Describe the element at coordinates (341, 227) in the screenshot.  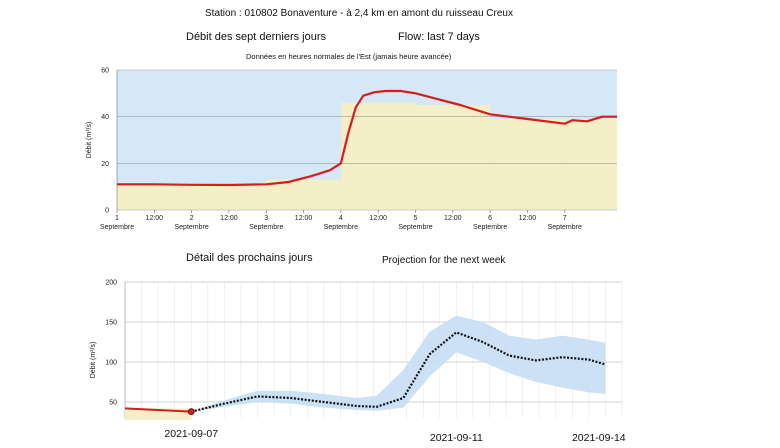
I see `x-tick-sublabel-6: Septembre` at that location.